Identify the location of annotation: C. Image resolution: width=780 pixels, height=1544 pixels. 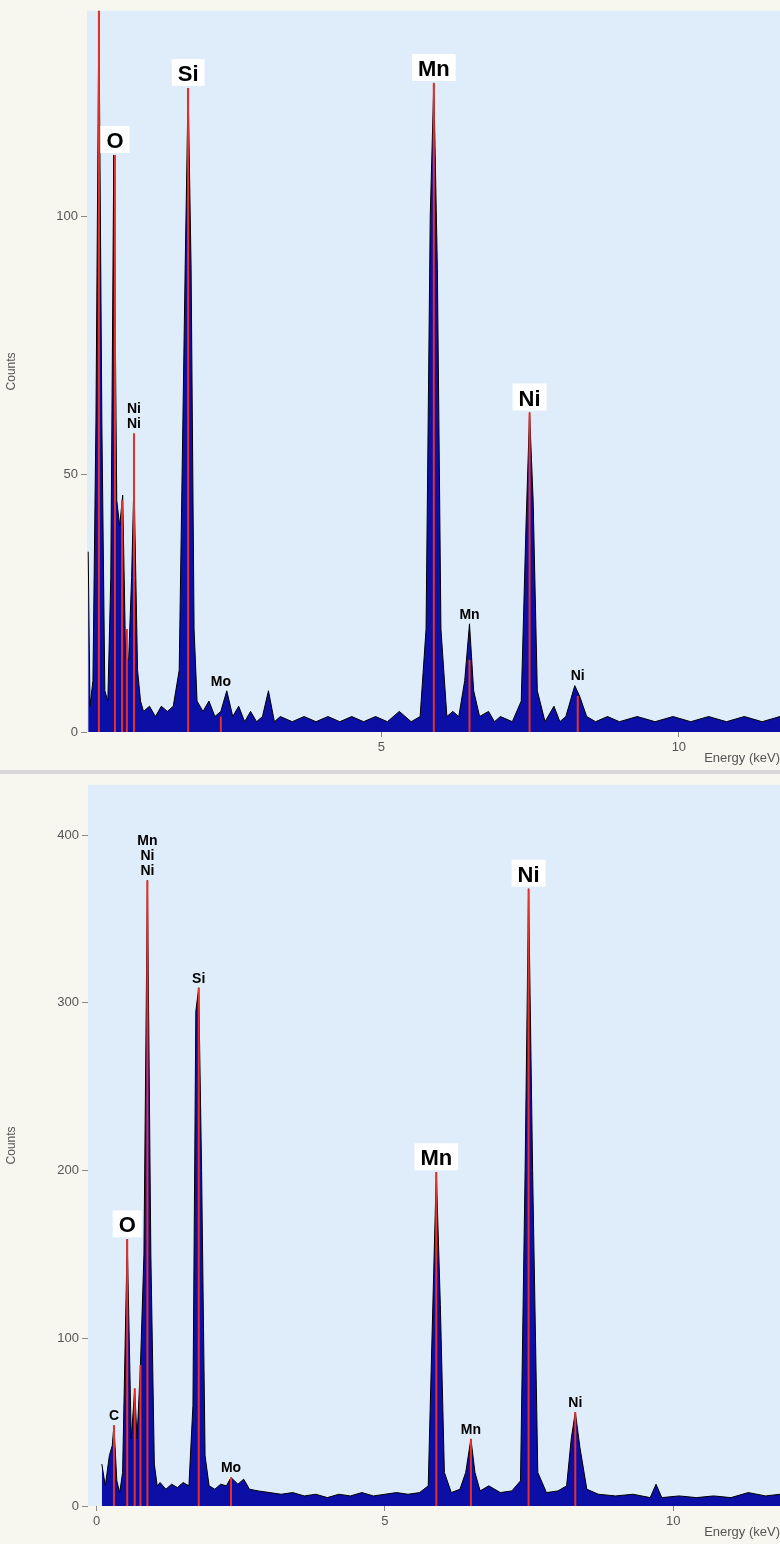
(114, 1415).